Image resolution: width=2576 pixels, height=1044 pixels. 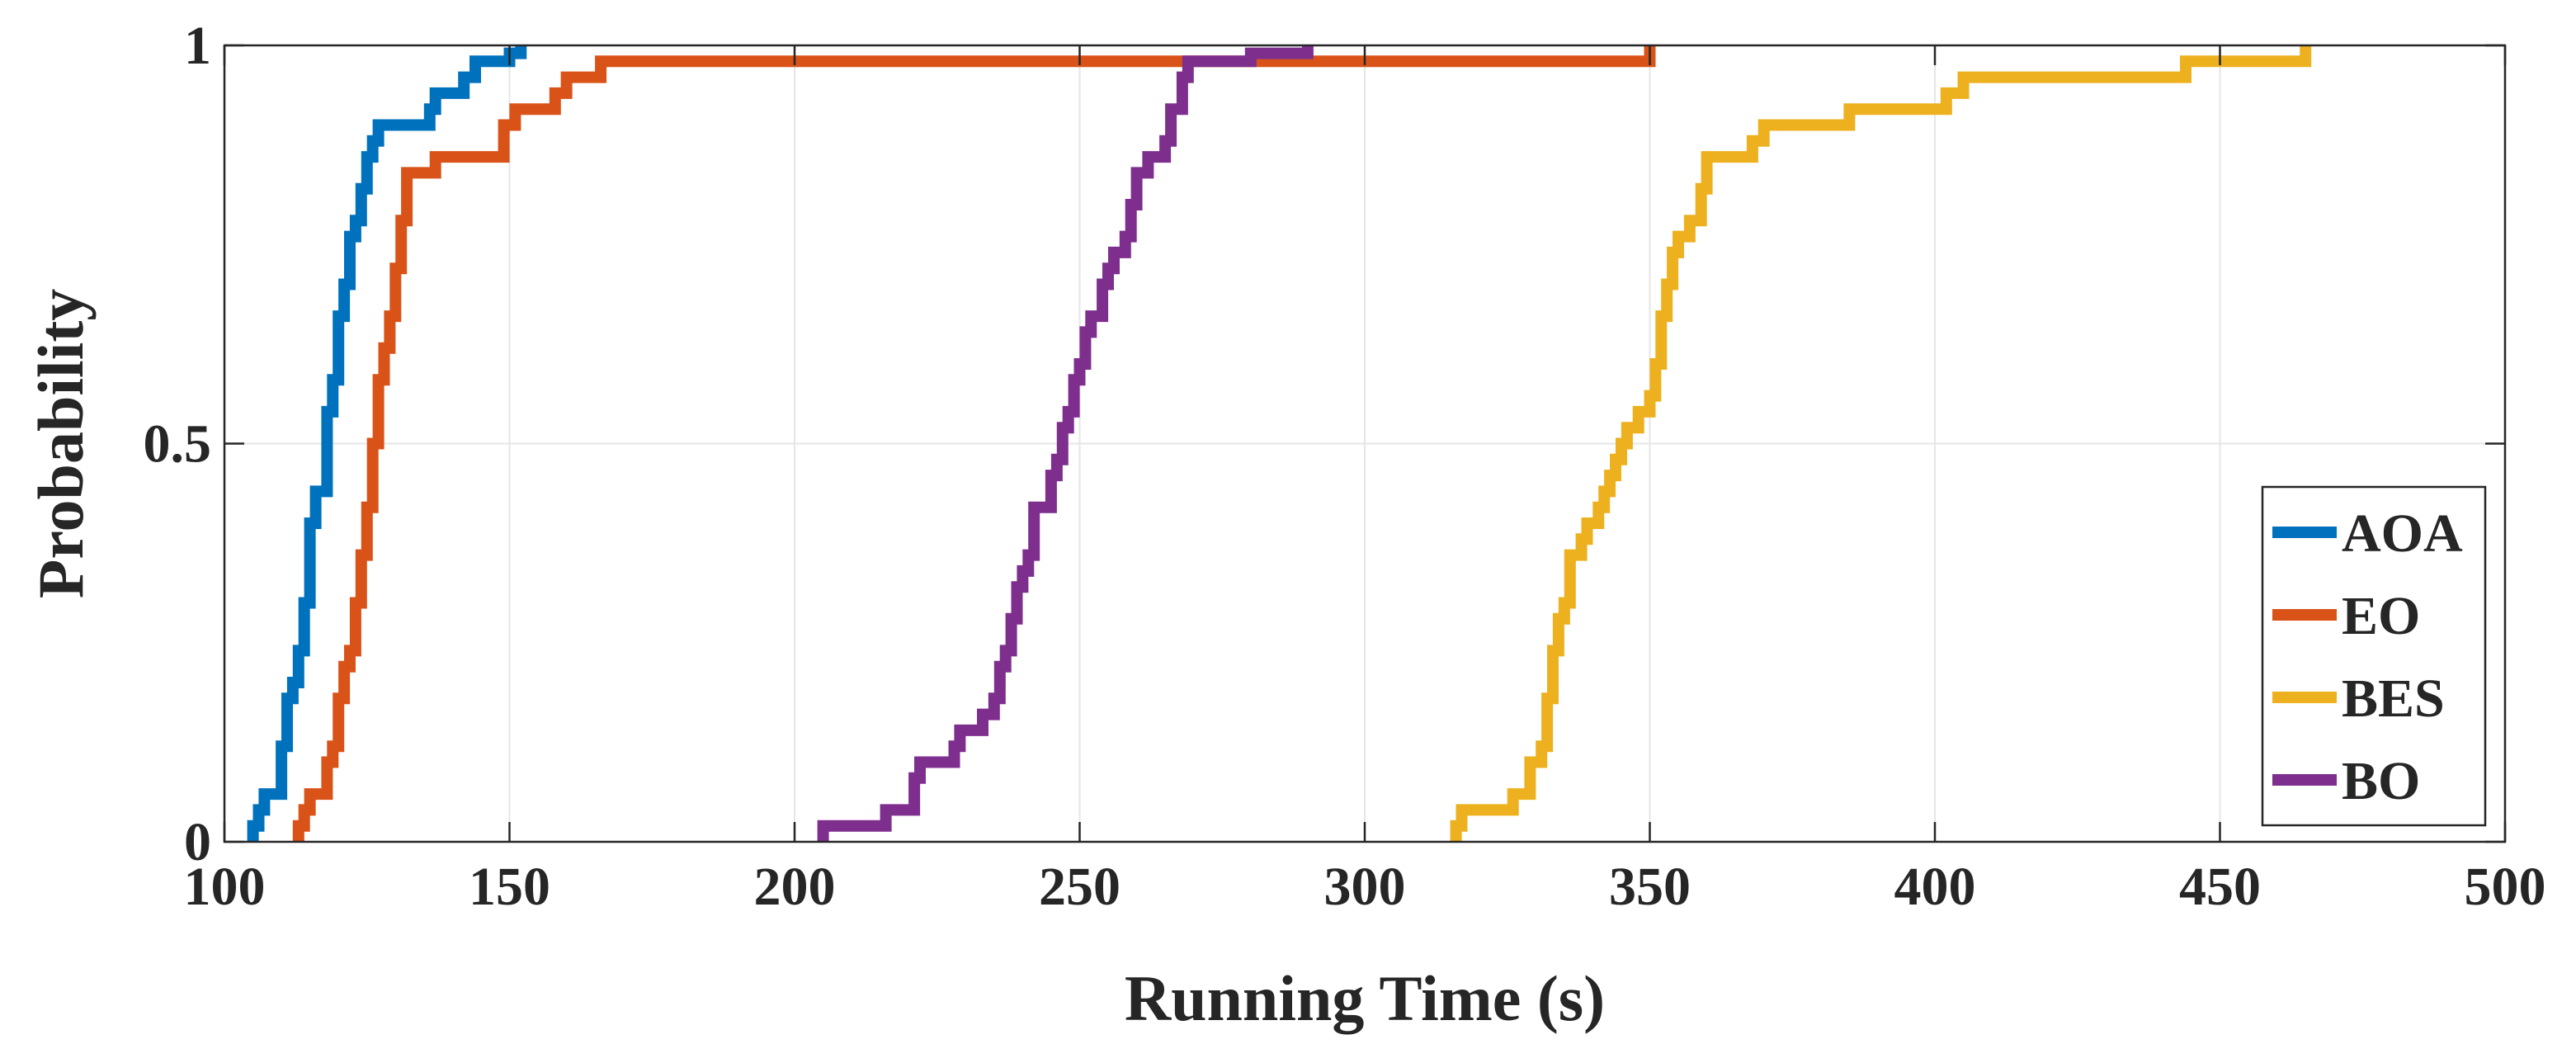 What do you see at coordinates (2381, 616) in the screenshot?
I see `legend-label-eo: EO` at bounding box center [2381, 616].